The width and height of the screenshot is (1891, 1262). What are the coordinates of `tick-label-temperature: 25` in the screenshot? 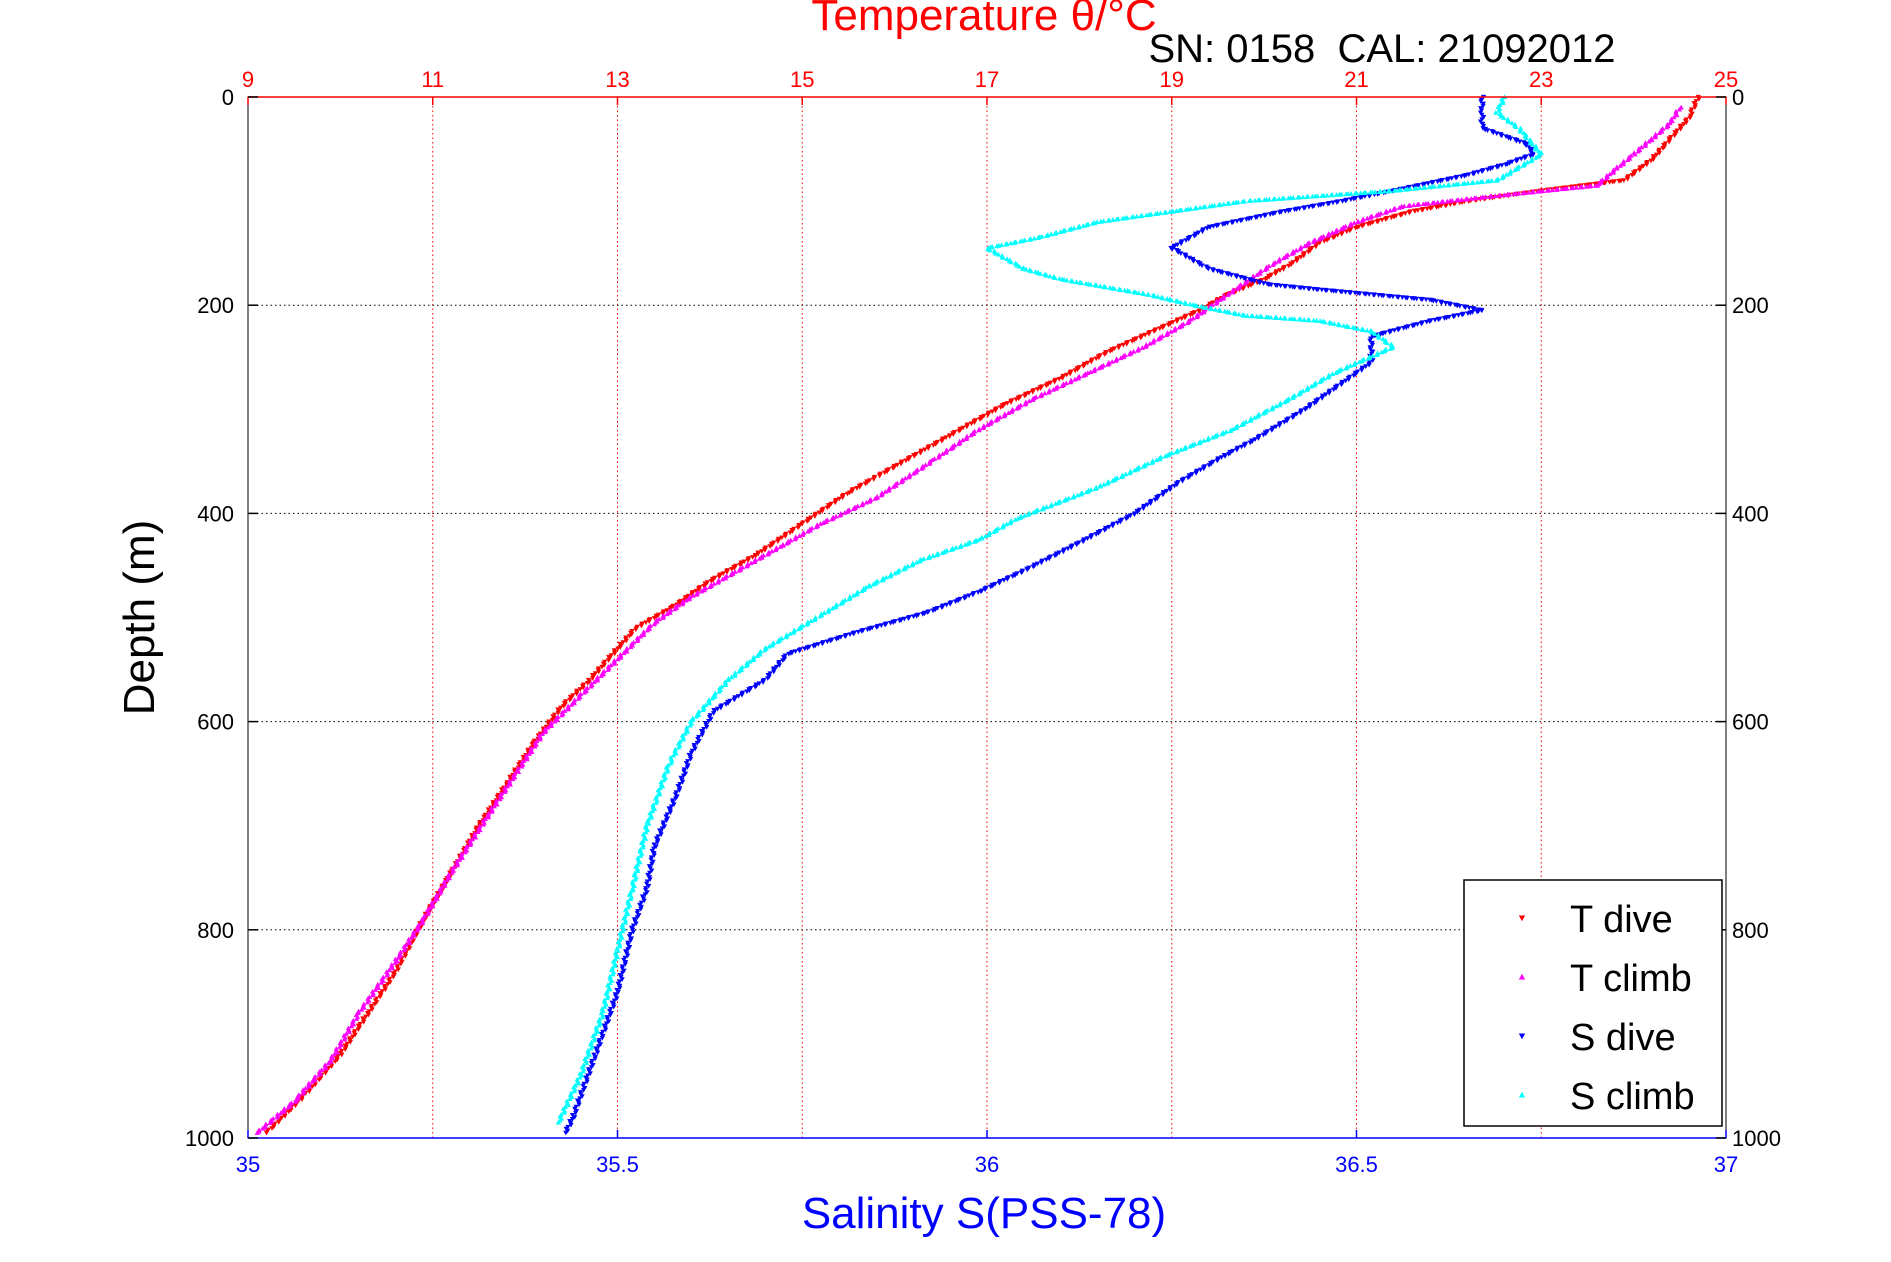 It's located at (1726, 79).